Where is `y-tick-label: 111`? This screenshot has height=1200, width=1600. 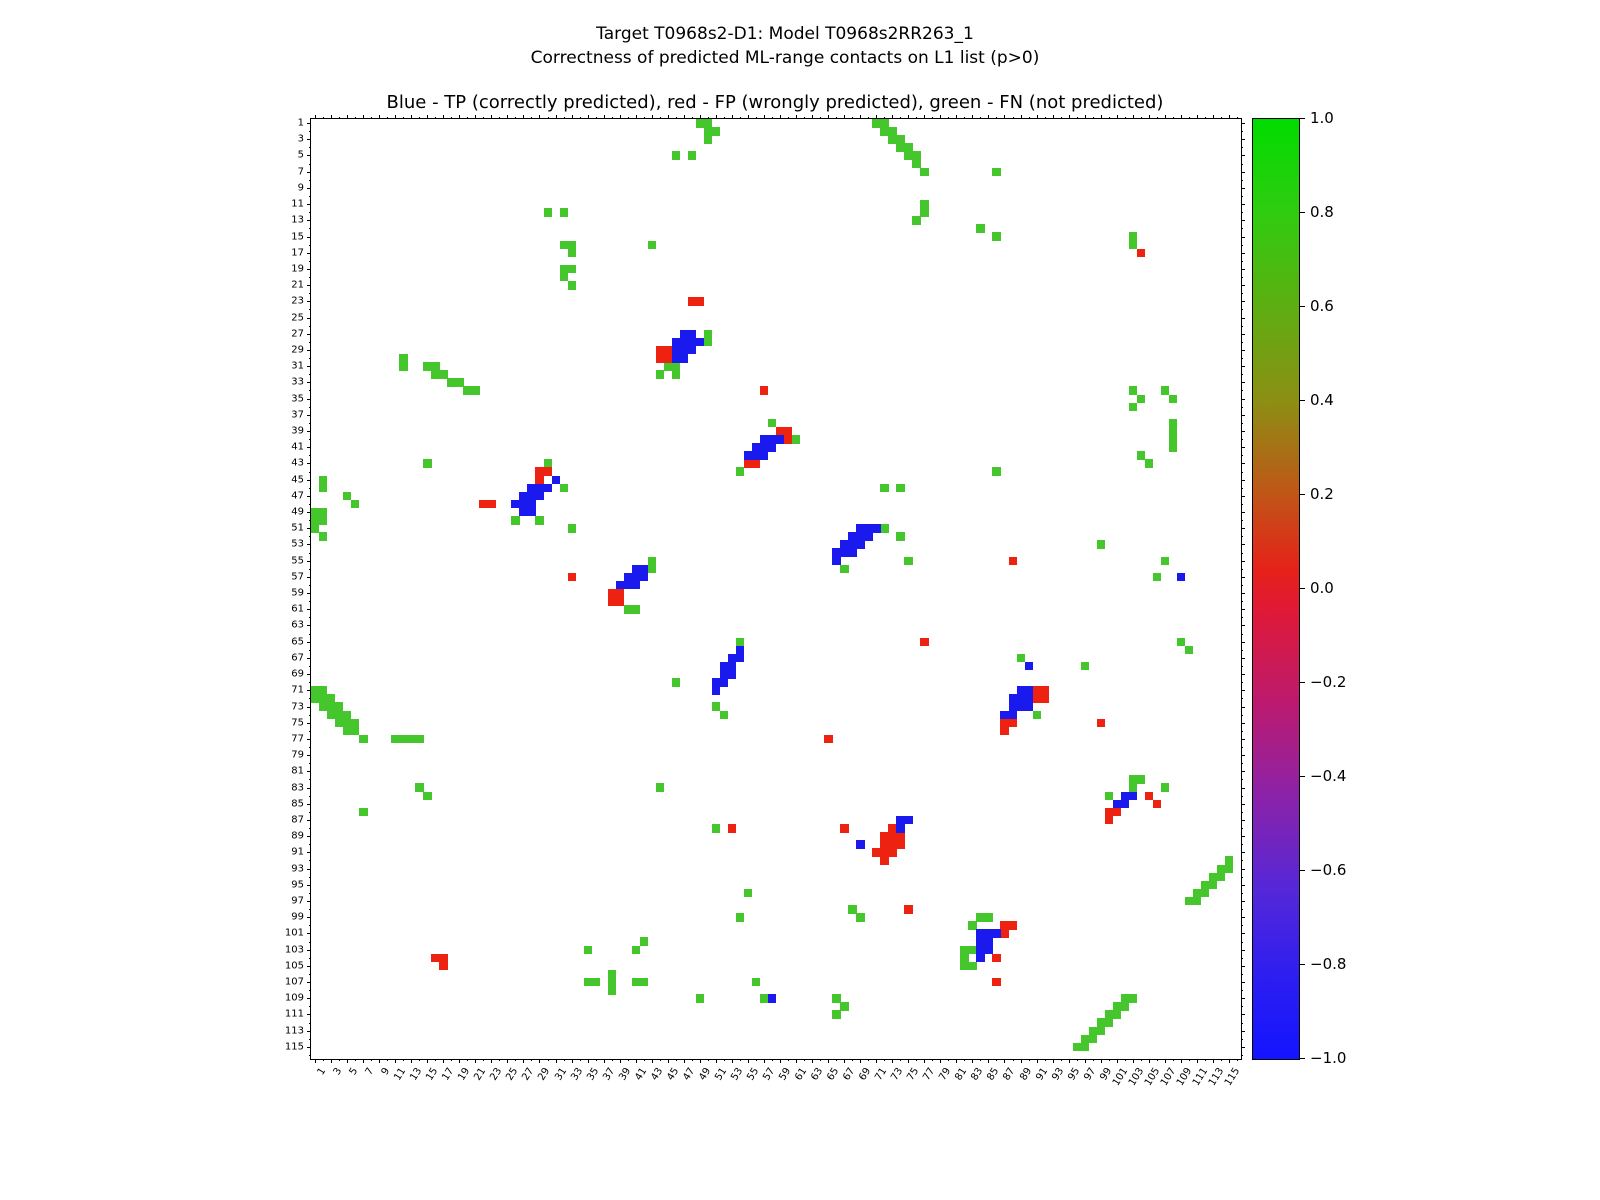 y-tick-label: 111 is located at coordinates (294, 1014).